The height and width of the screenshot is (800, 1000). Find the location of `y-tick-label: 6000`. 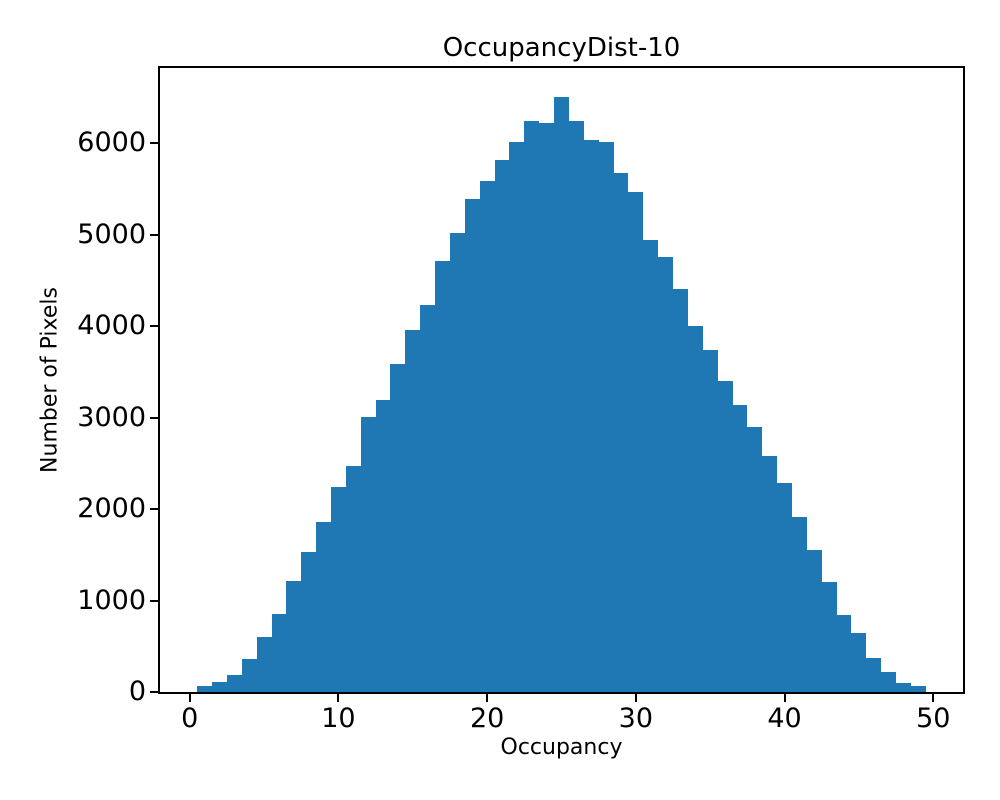

y-tick-label: 6000 is located at coordinates (111, 143).